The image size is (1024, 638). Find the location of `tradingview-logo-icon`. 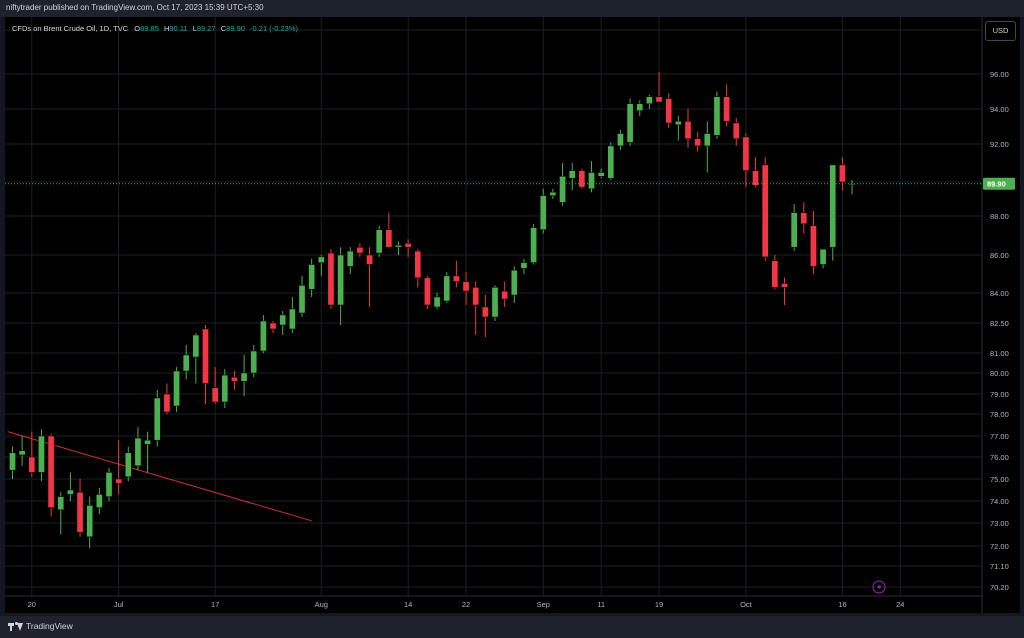

tradingview-logo-icon is located at coordinates (15, 626).